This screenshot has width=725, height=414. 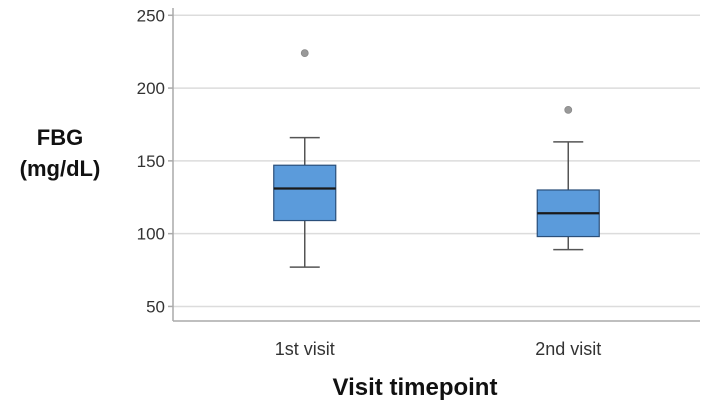 I want to click on x-axis-label: Visit timepoint, so click(x=415, y=387).